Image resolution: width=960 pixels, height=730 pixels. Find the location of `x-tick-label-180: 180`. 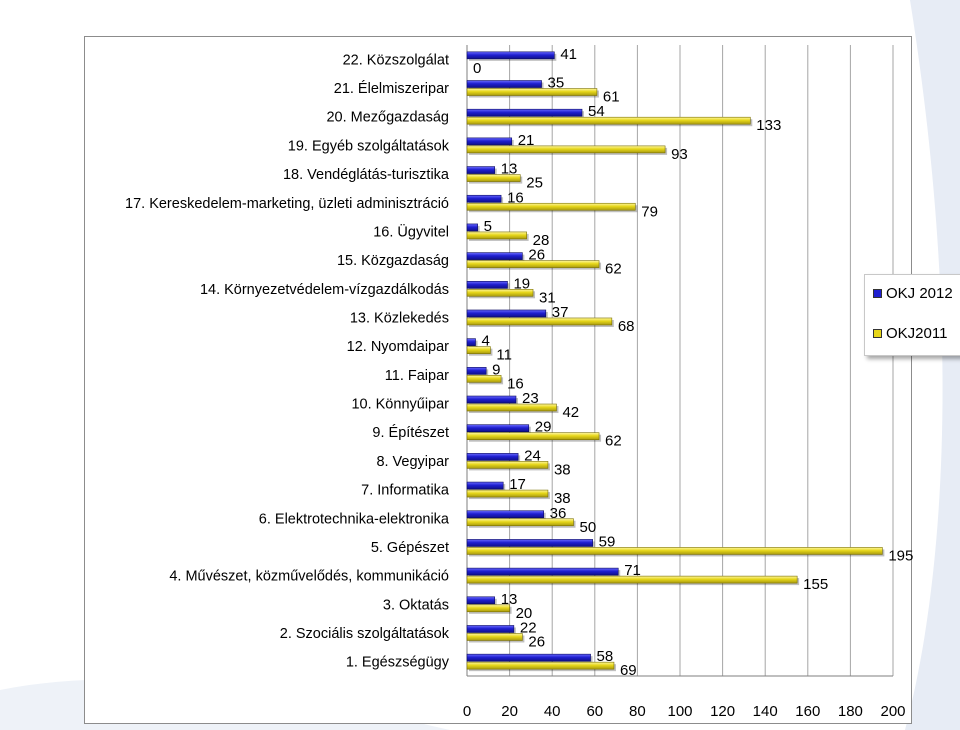

x-tick-label-180: 180 is located at coordinates (850, 711).